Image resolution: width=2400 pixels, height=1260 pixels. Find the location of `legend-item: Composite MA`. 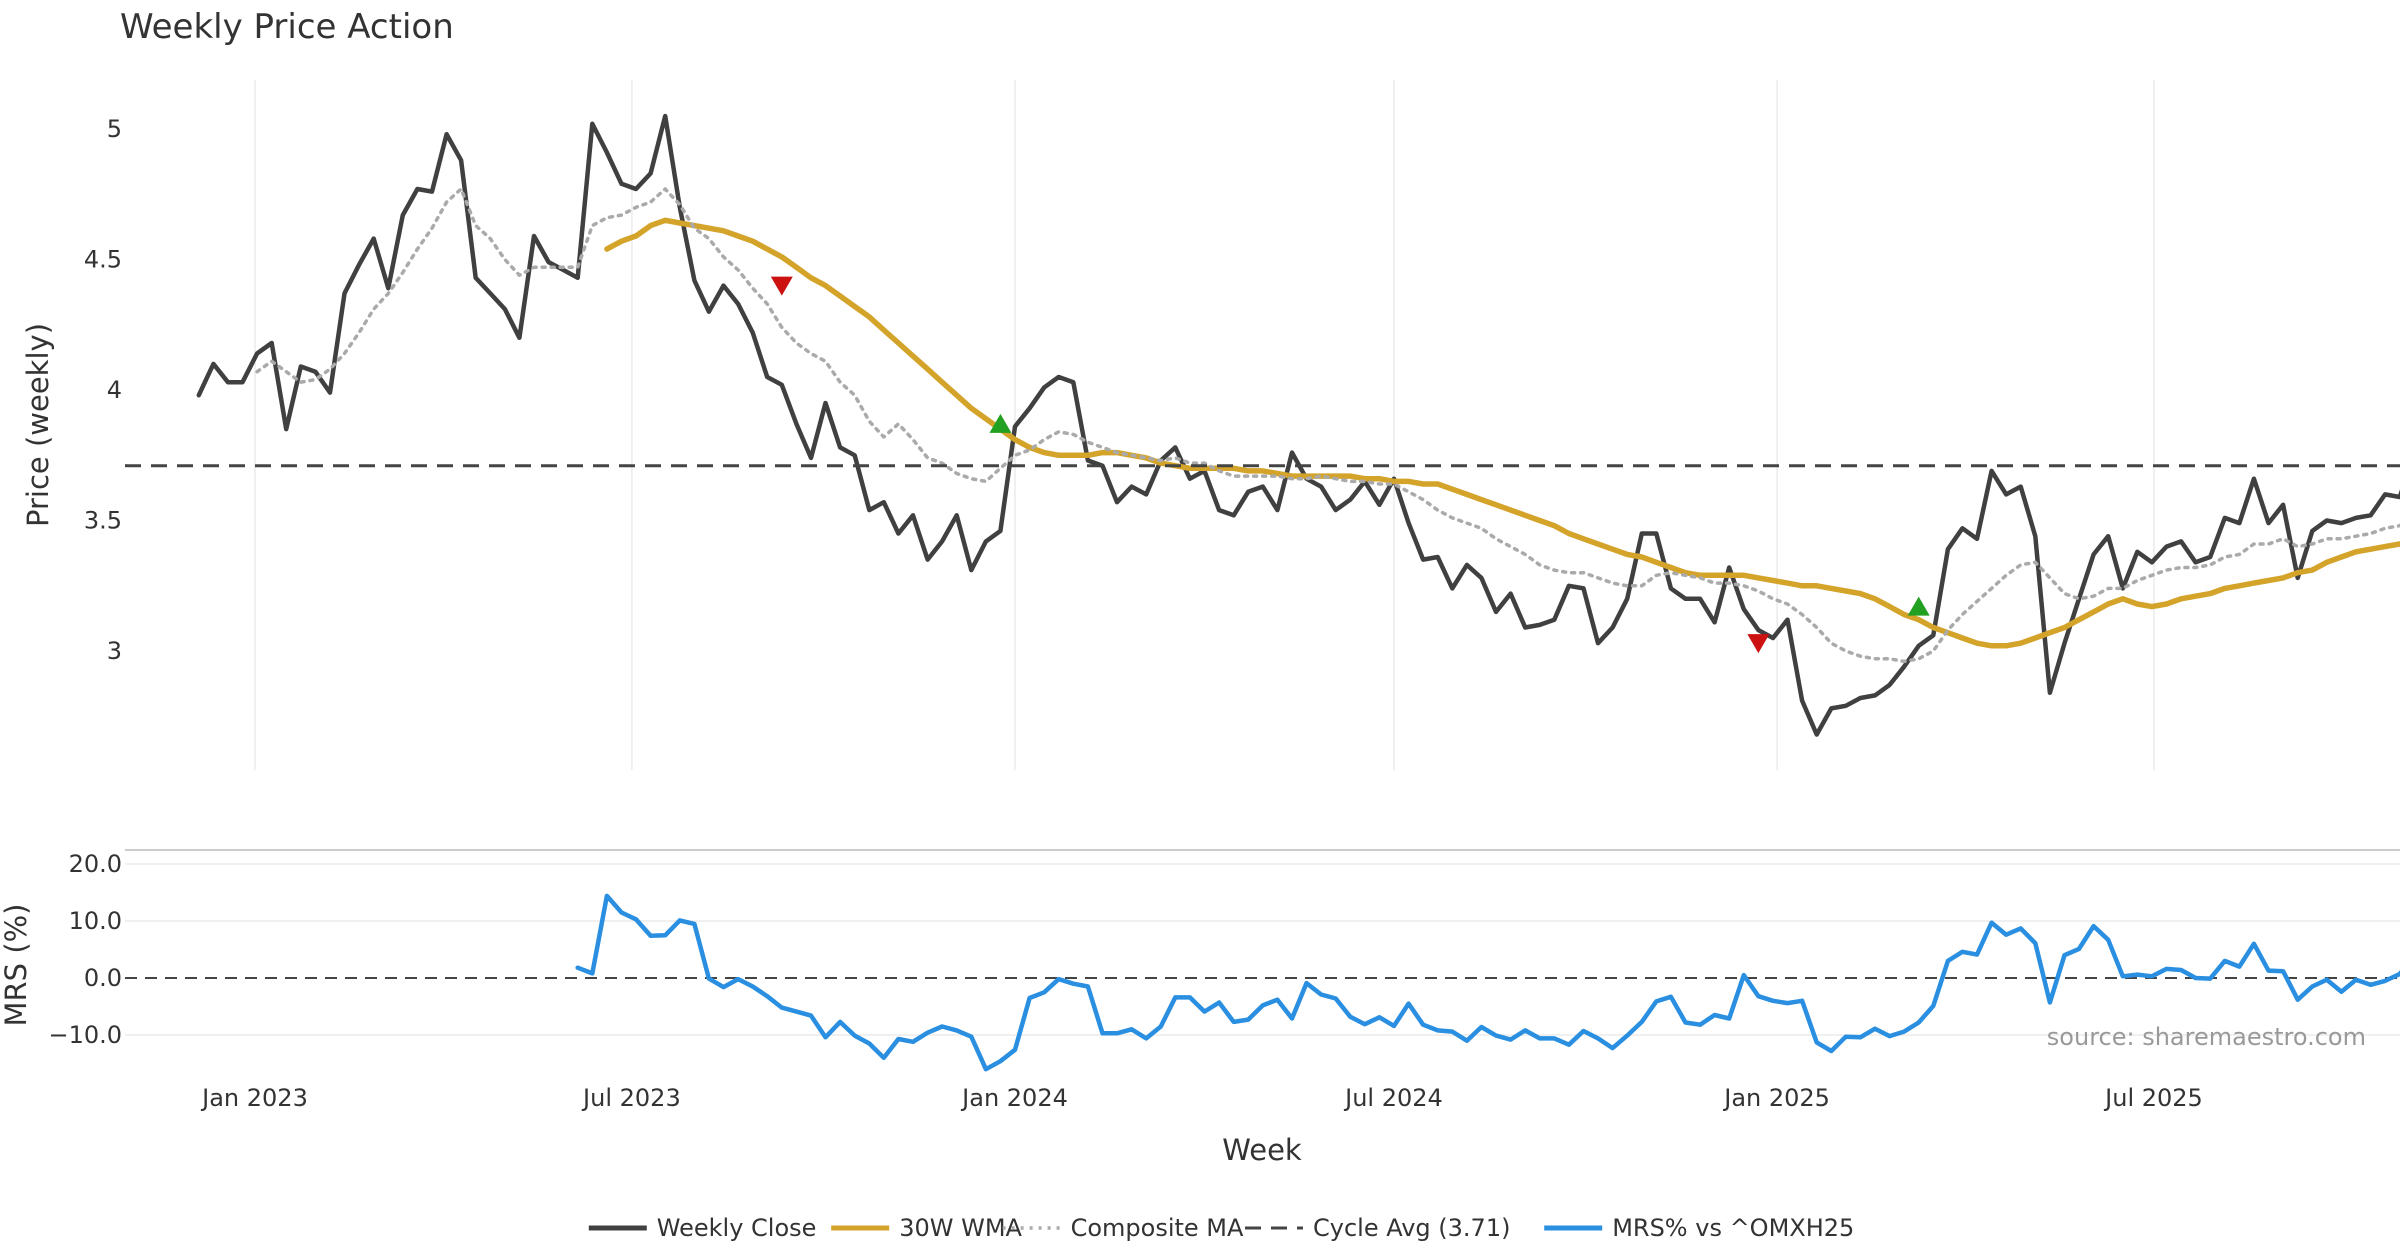

legend-item: Composite MA is located at coordinates (1123, 1228).